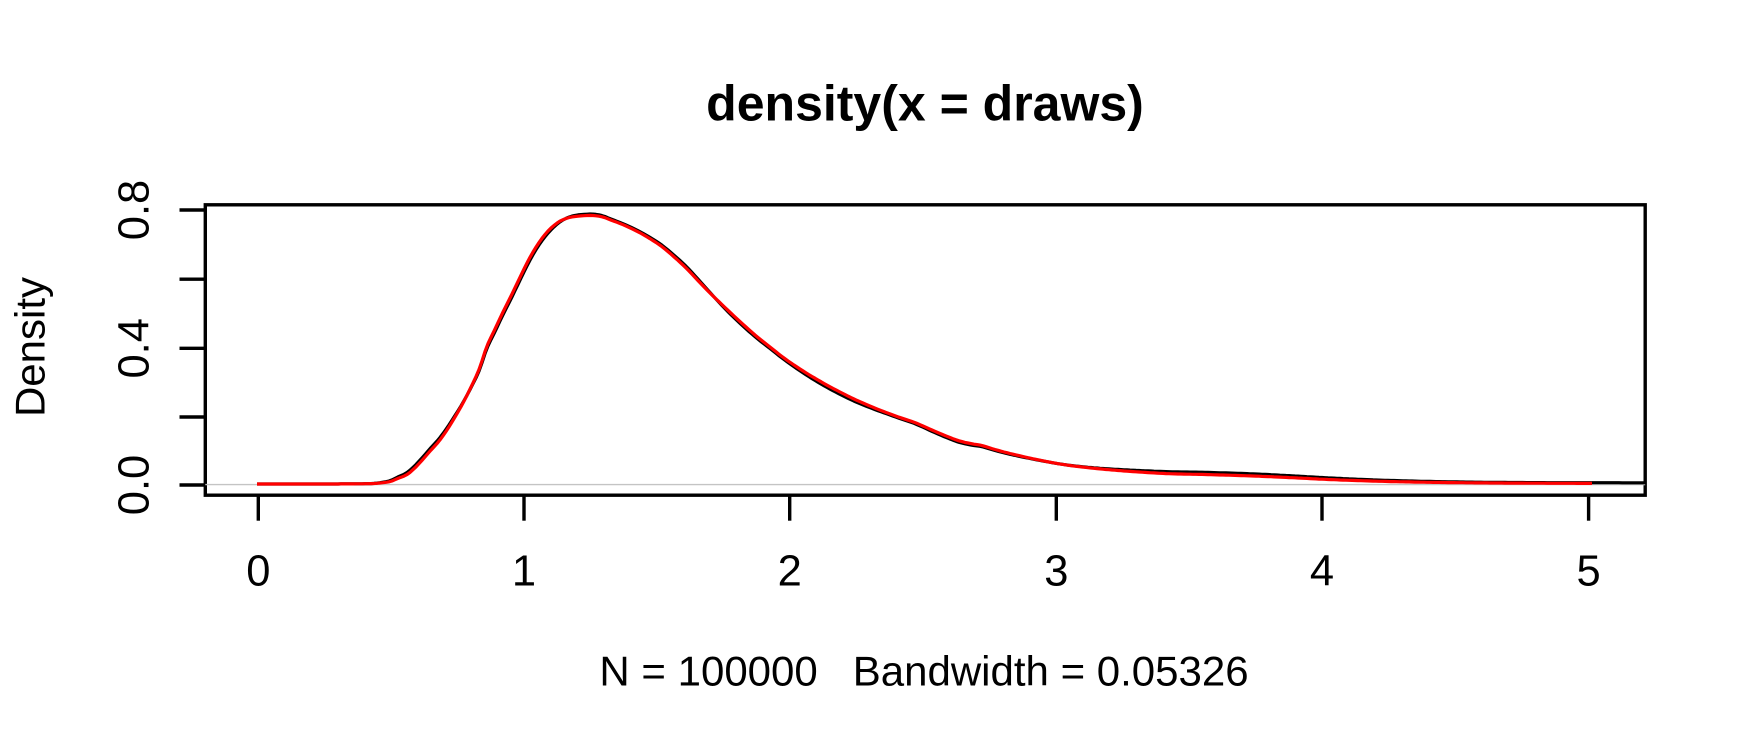  I want to click on svg-text: 0.4, so click(135, 348).